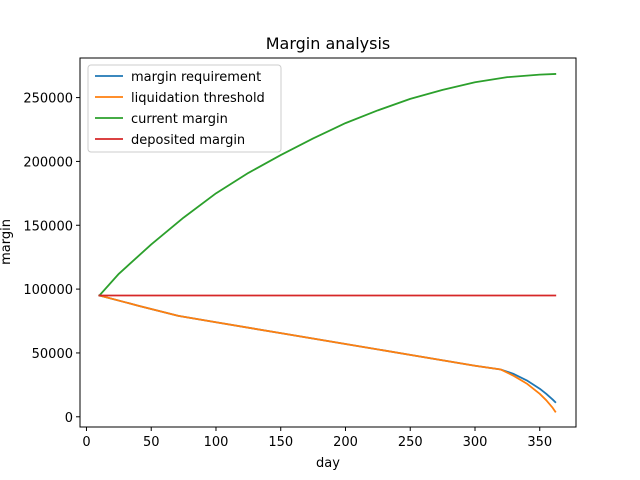 This screenshot has height=480, width=640. What do you see at coordinates (216, 442) in the screenshot?
I see `x-tick-label: 100` at bounding box center [216, 442].